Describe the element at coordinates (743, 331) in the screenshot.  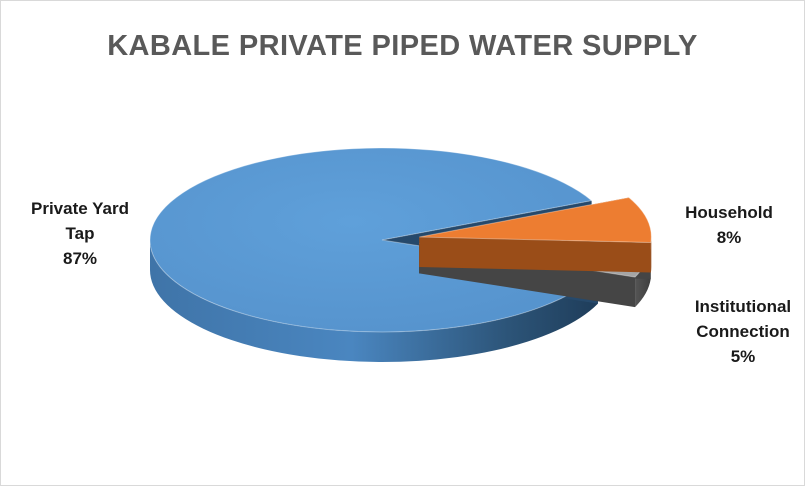
I see `data-label-institutional-connection: Institutional Connection 5%` at that location.